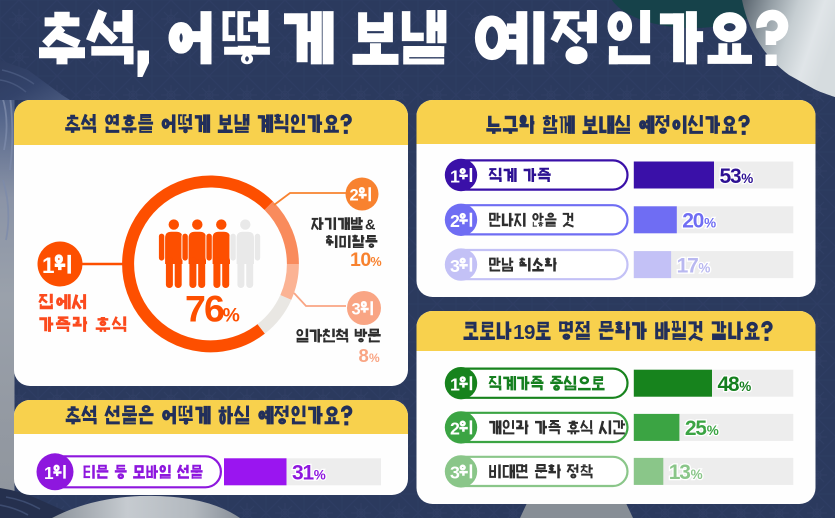  What do you see at coordinates (364, 355) in the screenshot?
I see `svg-text: 8` at bounding box center [364, 355].